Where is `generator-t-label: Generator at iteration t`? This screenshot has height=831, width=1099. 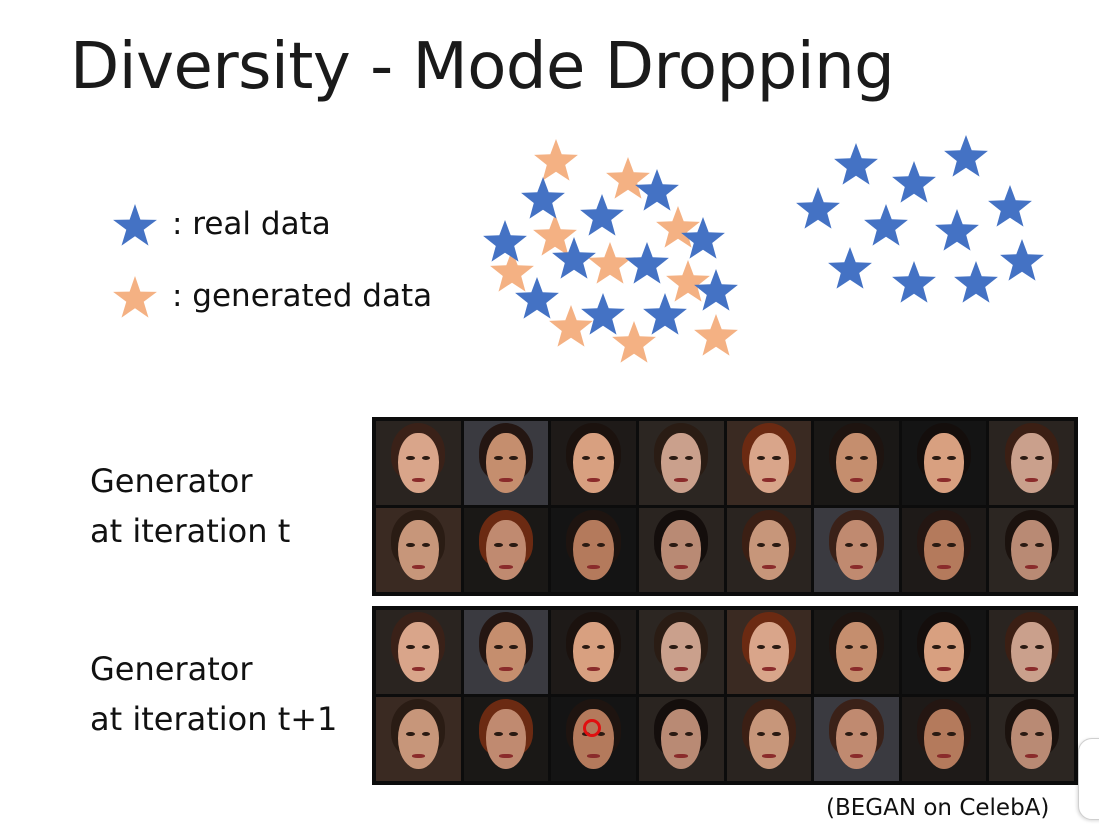
generator-t-label: Generator at iteration t is located at coordinates (190, 506).